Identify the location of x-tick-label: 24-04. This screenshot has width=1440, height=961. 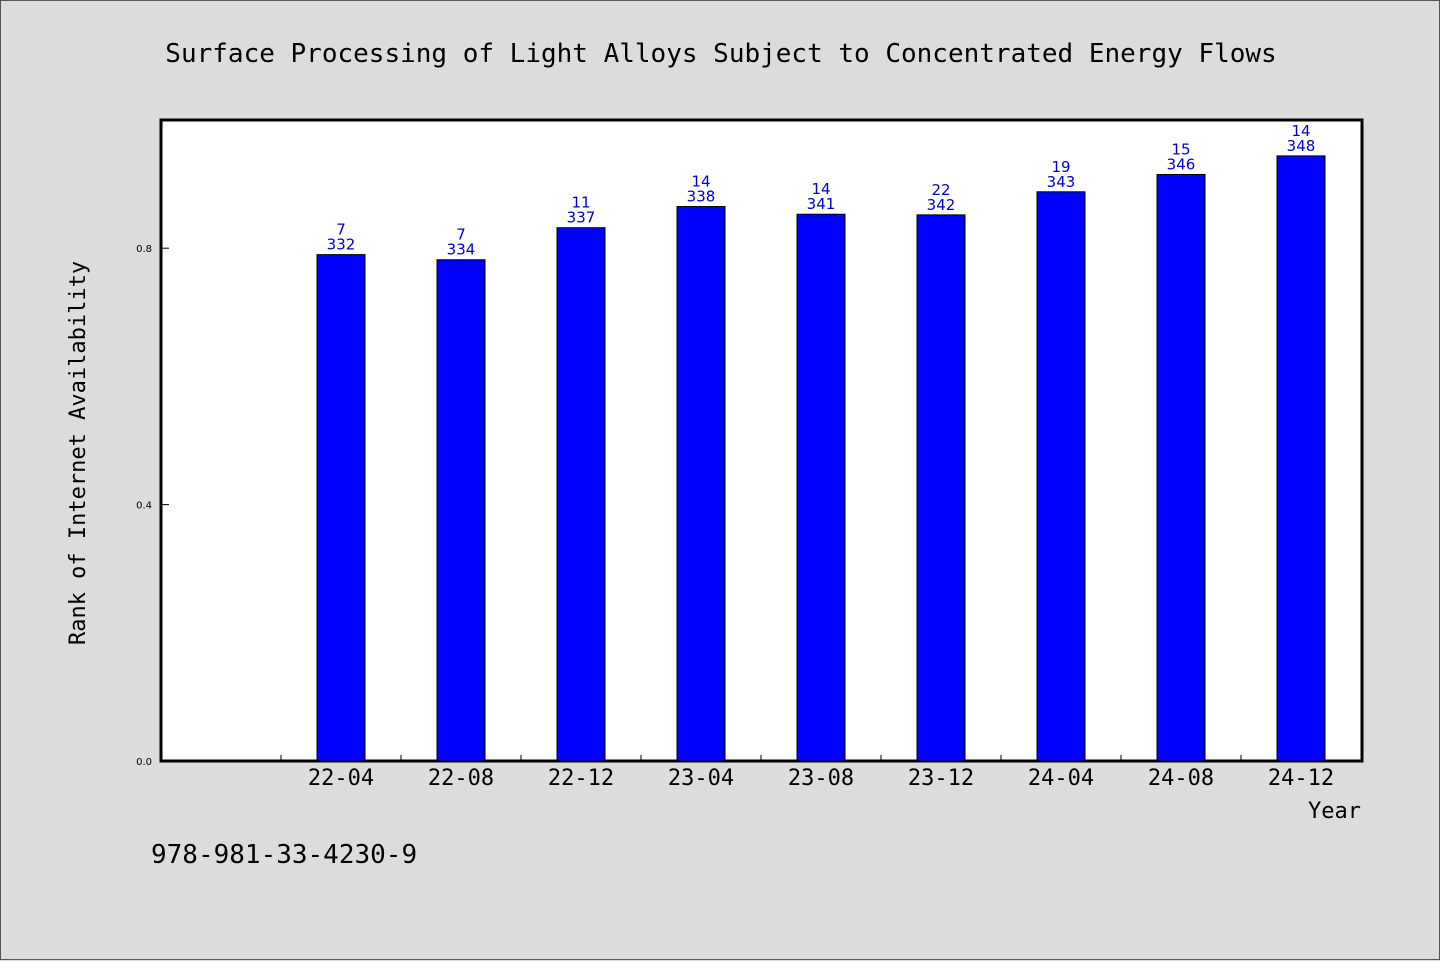
(1061, 778).